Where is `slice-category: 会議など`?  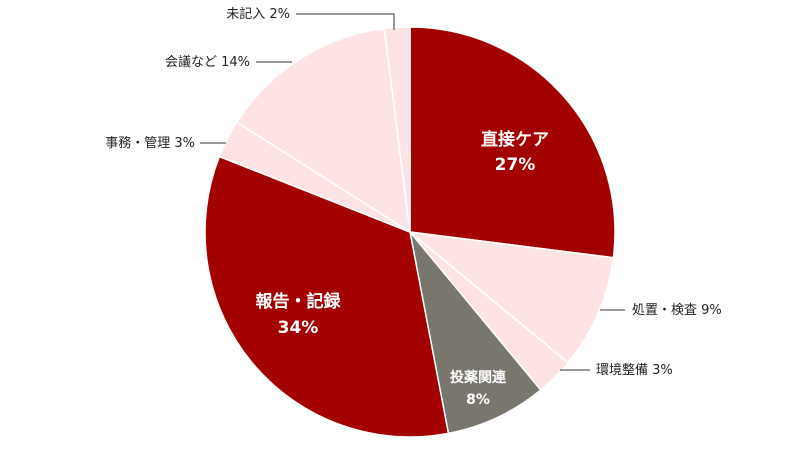 slice-category: 会議など is located at coordinates (191, 62).